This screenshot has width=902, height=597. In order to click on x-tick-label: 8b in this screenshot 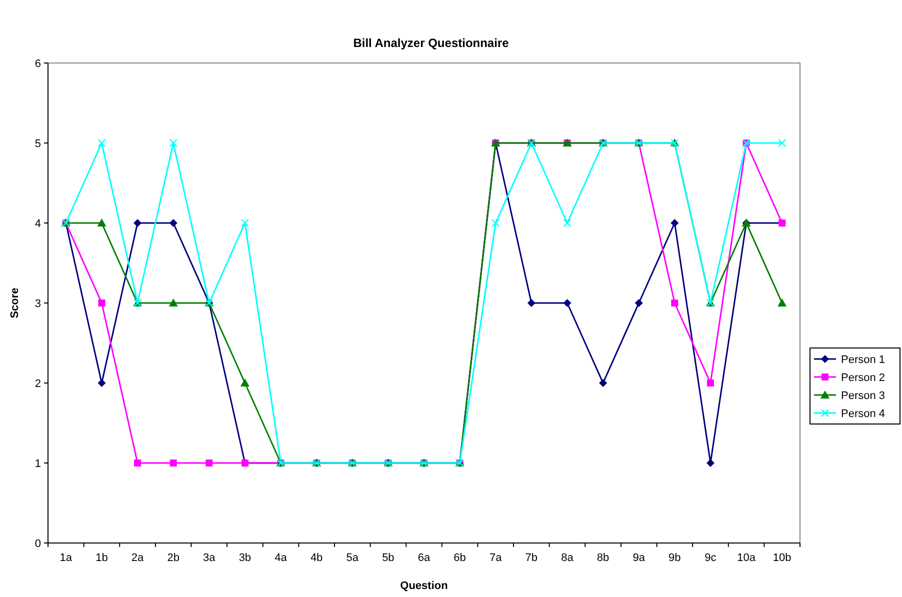, I will do `click(603, 558)`.